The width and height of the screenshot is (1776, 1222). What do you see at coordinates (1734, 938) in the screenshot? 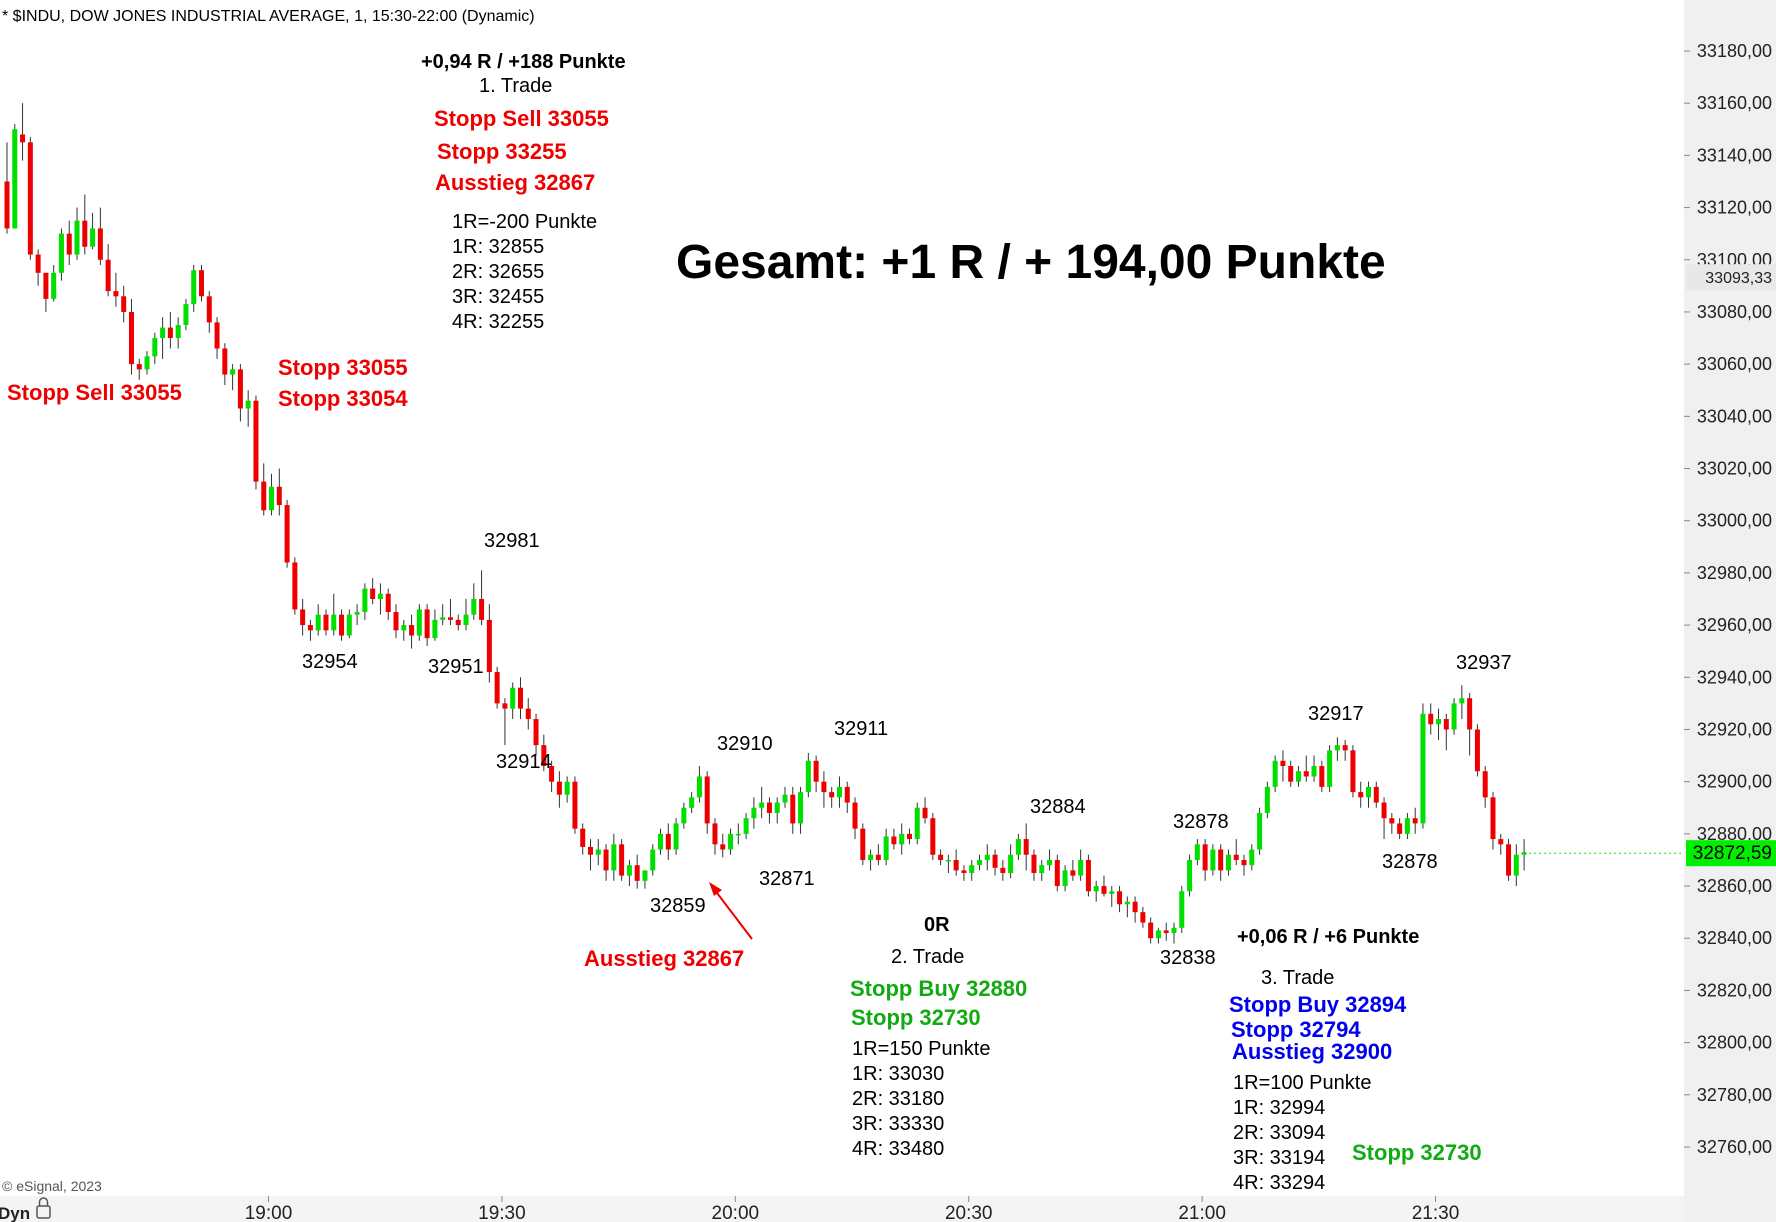
I see `y-tick-label: 32840,00` at bounding box center [1734, 938].